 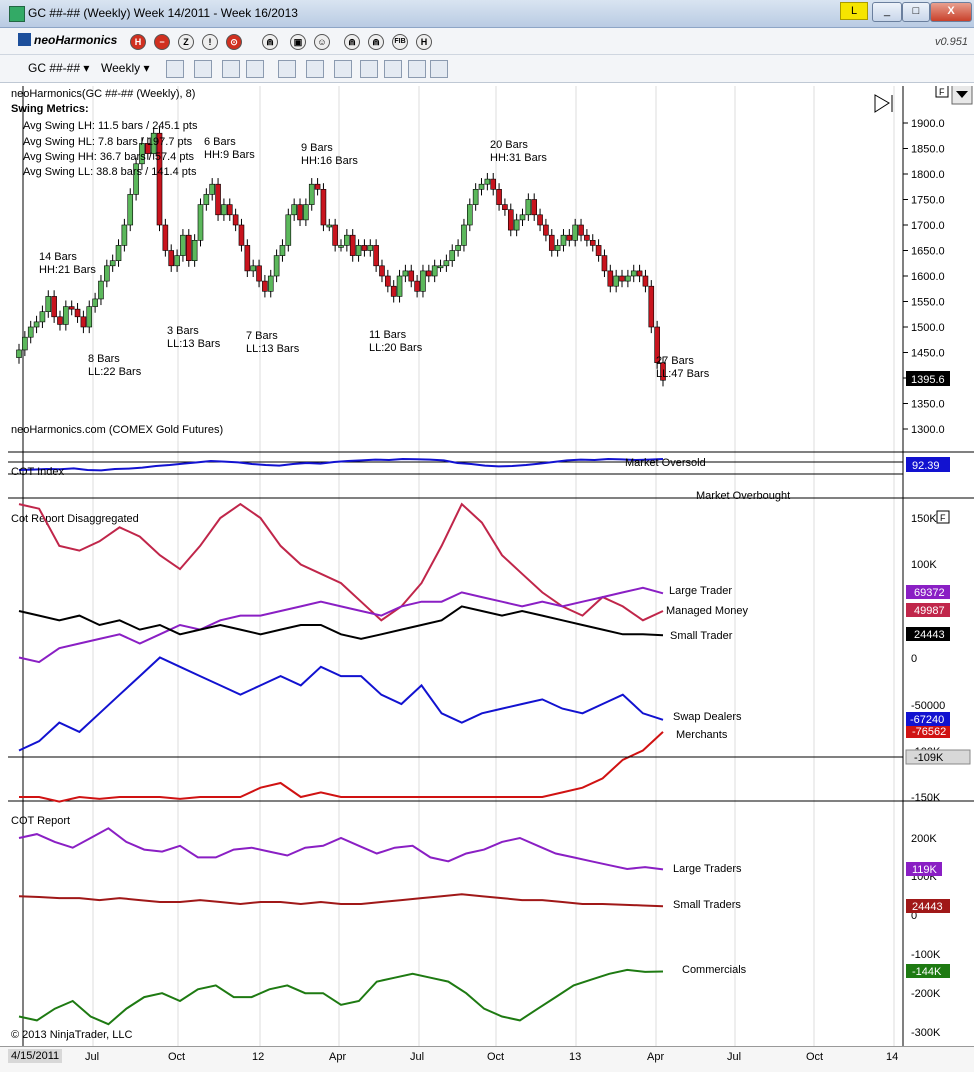 What do you see at coordinates (110, 126) in the screenshot?
I see `metric-lh: Avg Swing LH: 11.5 bars / 245.1 pts` at bounding box center [110, 126].